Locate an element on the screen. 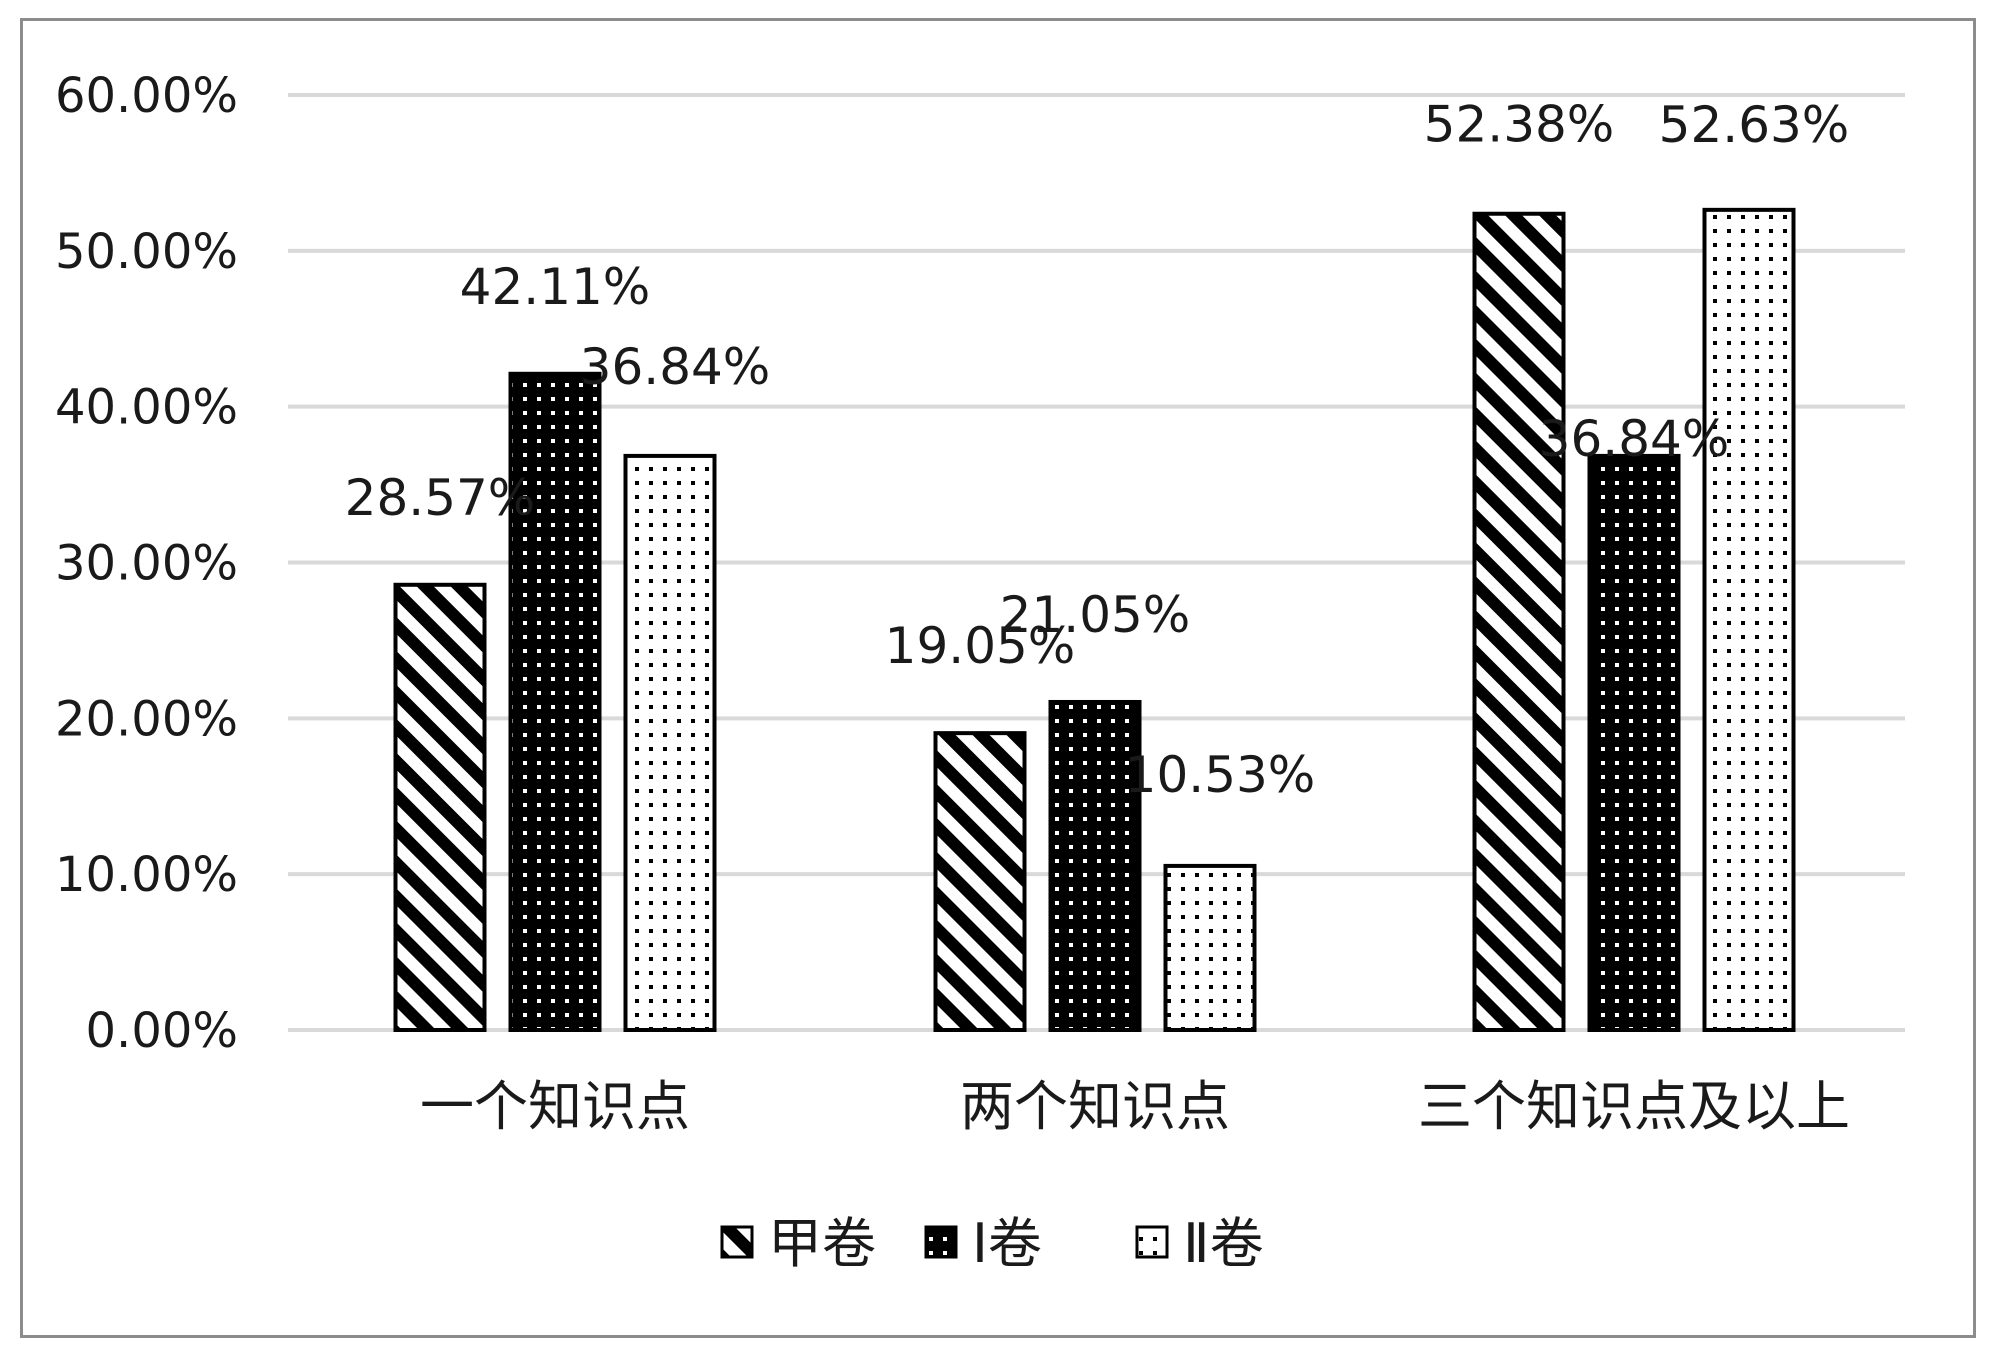  y-tick-label: 60.00% is located at coordinates (146, 96).